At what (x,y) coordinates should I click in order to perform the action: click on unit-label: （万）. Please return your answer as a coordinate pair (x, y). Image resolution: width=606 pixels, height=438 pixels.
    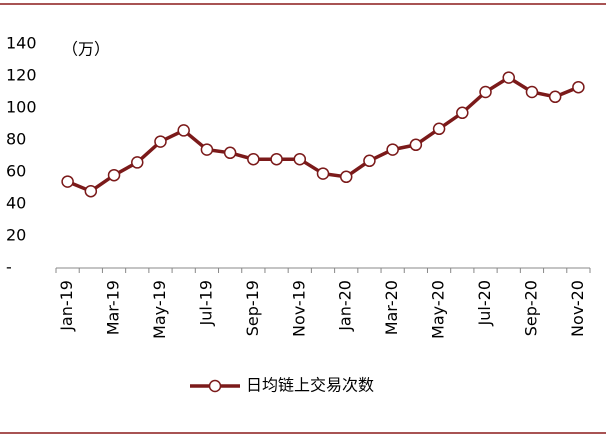
    Looking at the image, I should click on (86, 49).